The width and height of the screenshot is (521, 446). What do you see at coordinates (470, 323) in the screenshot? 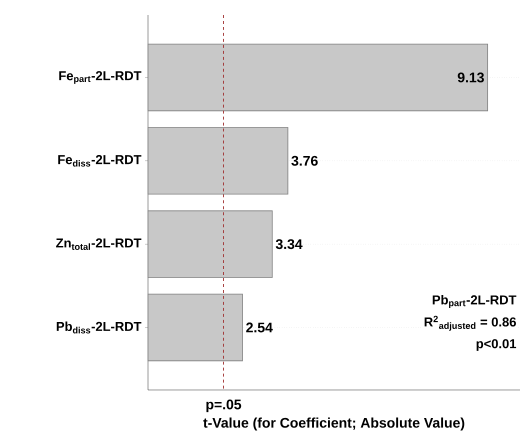
I see `annotation: R$^{2}$$_{adjusted}$ = 0.86` at bounding box center [470, 323].